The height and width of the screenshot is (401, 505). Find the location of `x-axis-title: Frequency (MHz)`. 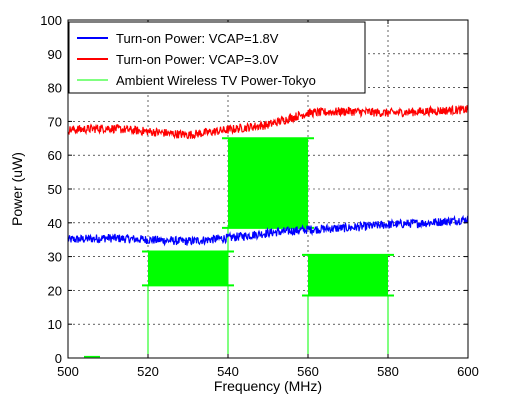

x-axis-title: Frequency (MHz) is located at coordinates (268, 386).